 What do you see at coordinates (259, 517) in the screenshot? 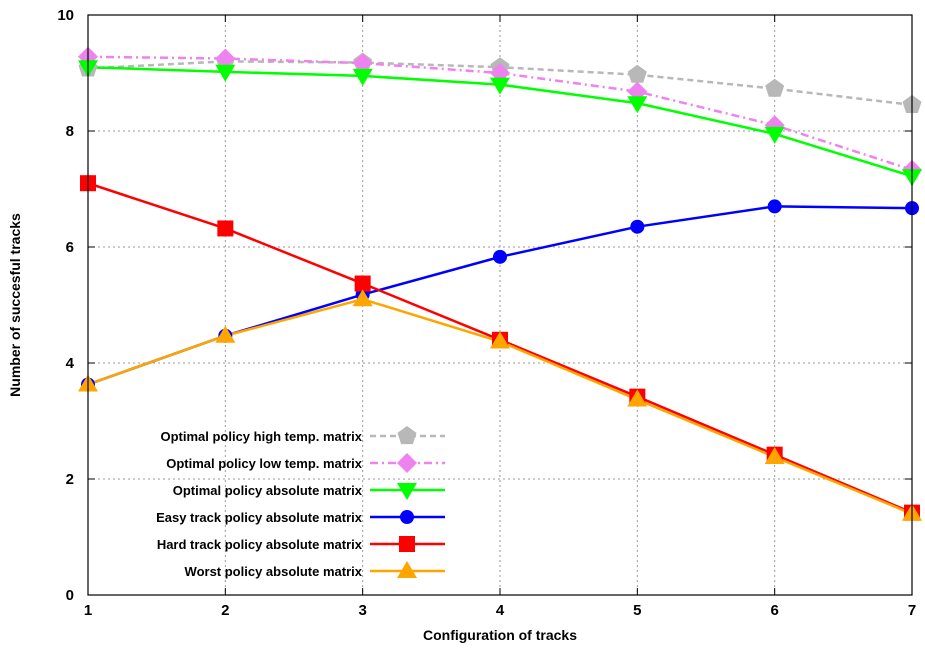
I see `legend-label: Easy track policy absolute matrix` at bounding box center [259, 517].